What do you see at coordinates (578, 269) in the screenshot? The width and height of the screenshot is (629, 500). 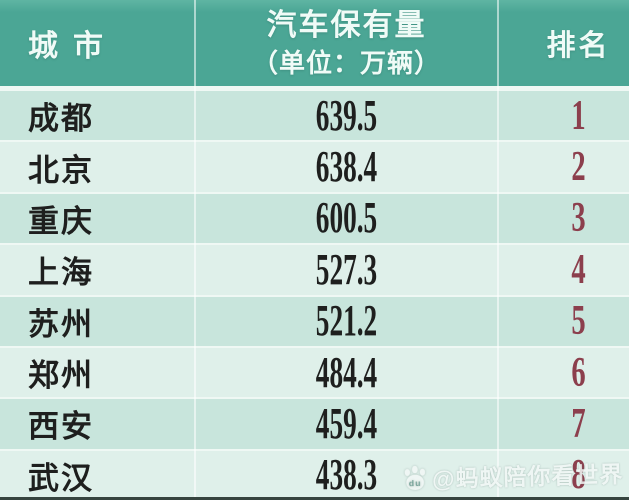 I see `rank-number: 4` at bounding box center [578, 269].